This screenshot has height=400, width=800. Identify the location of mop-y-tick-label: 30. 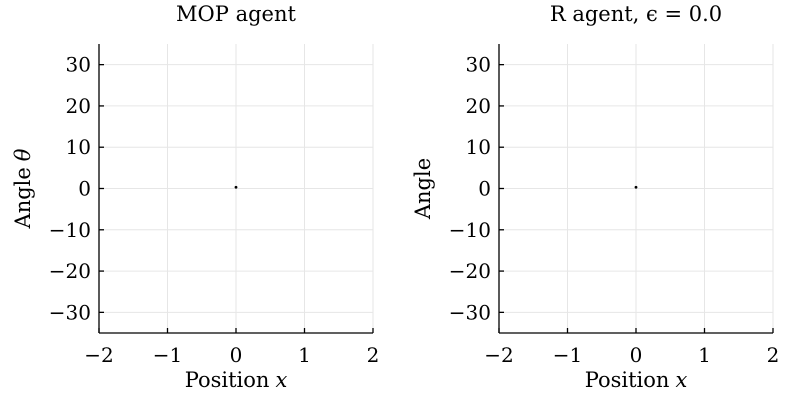
(78, 65).